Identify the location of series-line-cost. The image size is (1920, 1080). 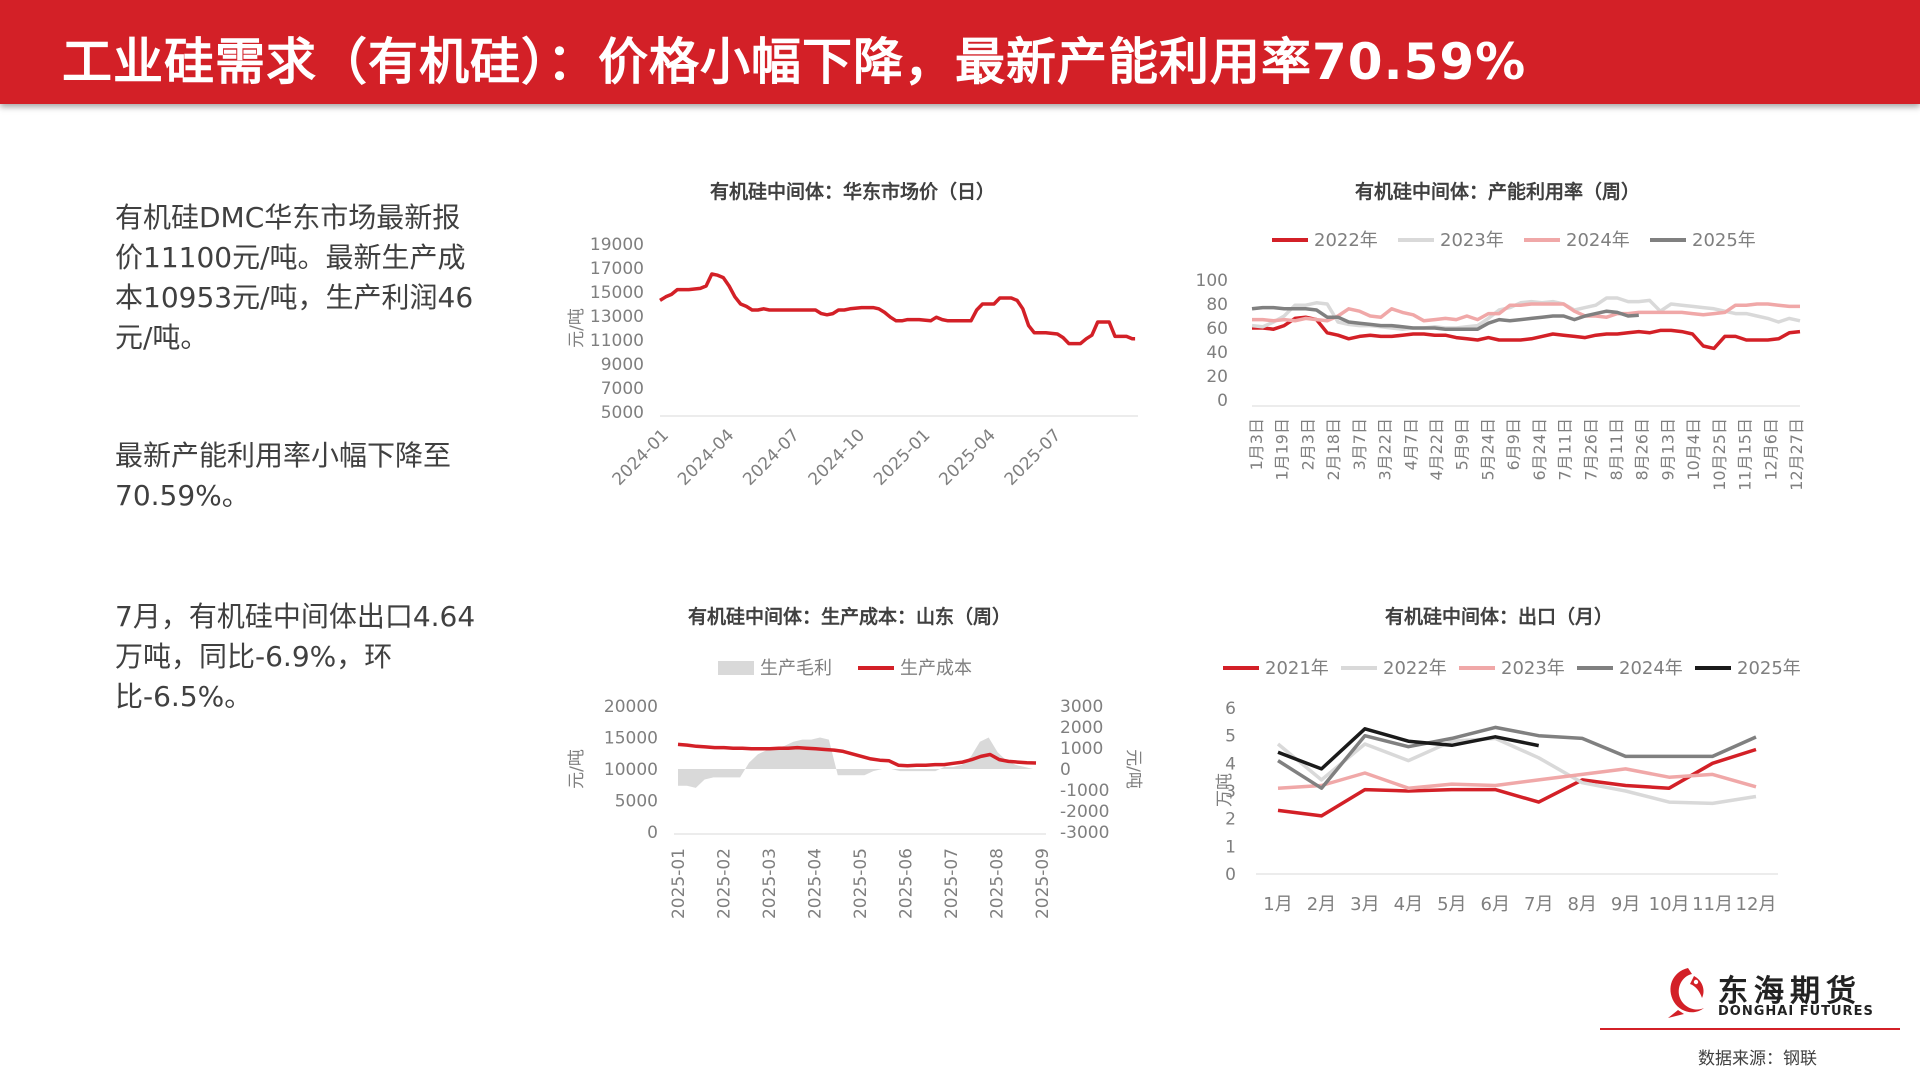
(857, 755).